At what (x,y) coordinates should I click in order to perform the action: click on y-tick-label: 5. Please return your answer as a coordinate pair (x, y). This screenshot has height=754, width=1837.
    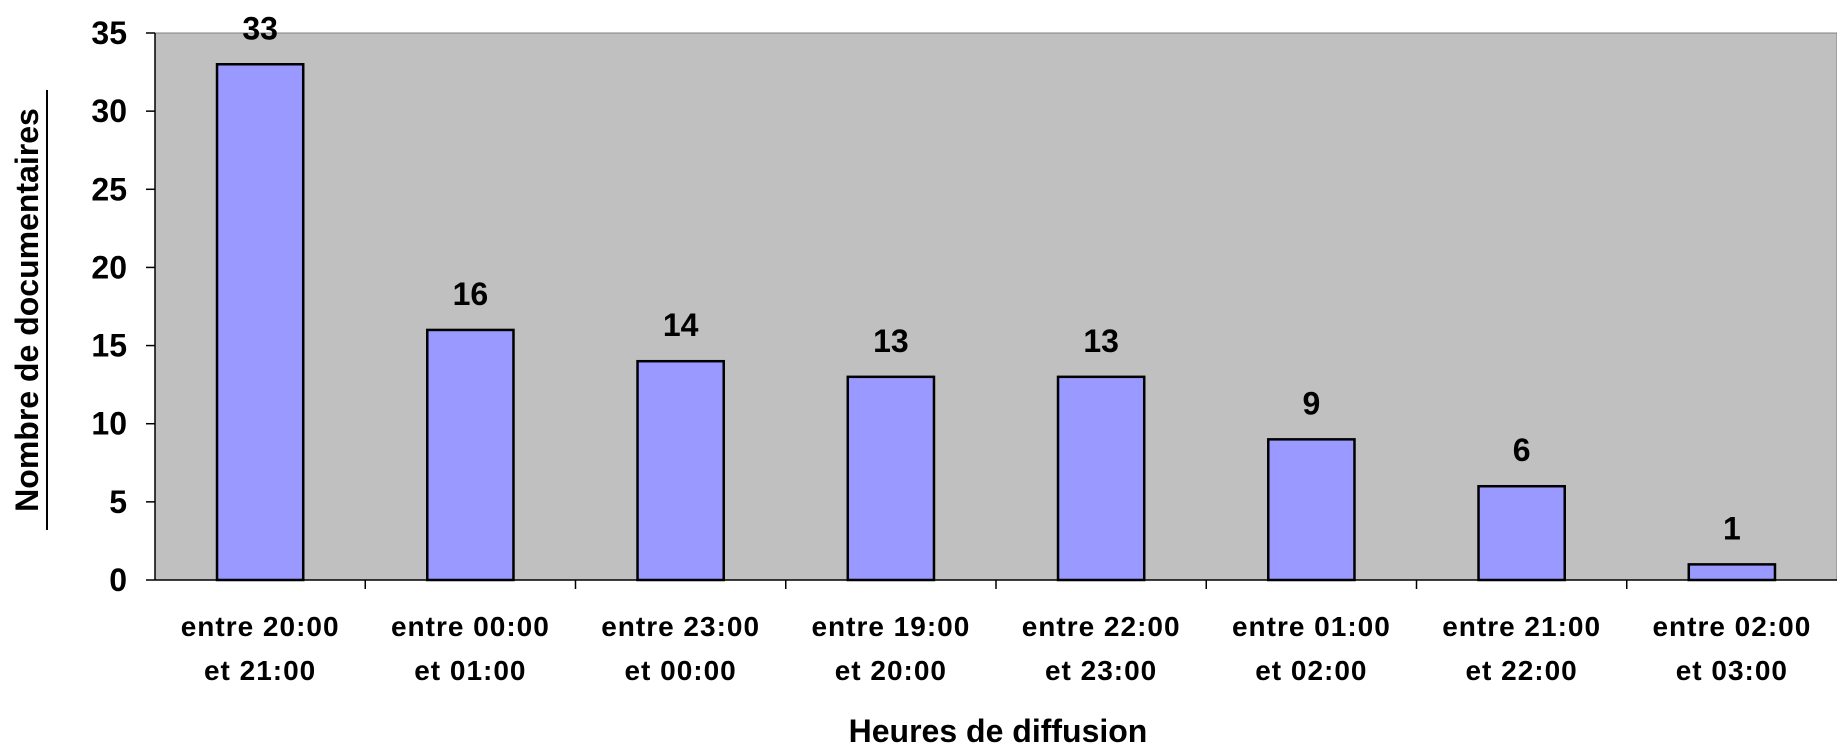
    Looking at the image, I should click on (118, 502).